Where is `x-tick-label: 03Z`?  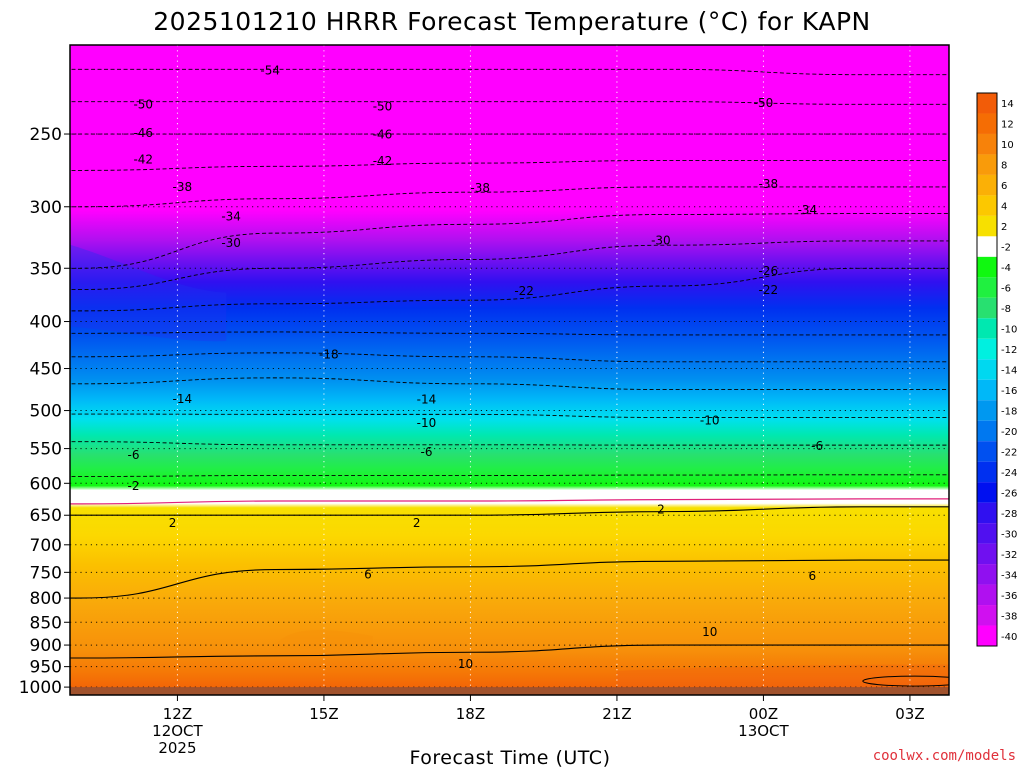
x-tick-label: 03Z is located at coordinates (909, 714).